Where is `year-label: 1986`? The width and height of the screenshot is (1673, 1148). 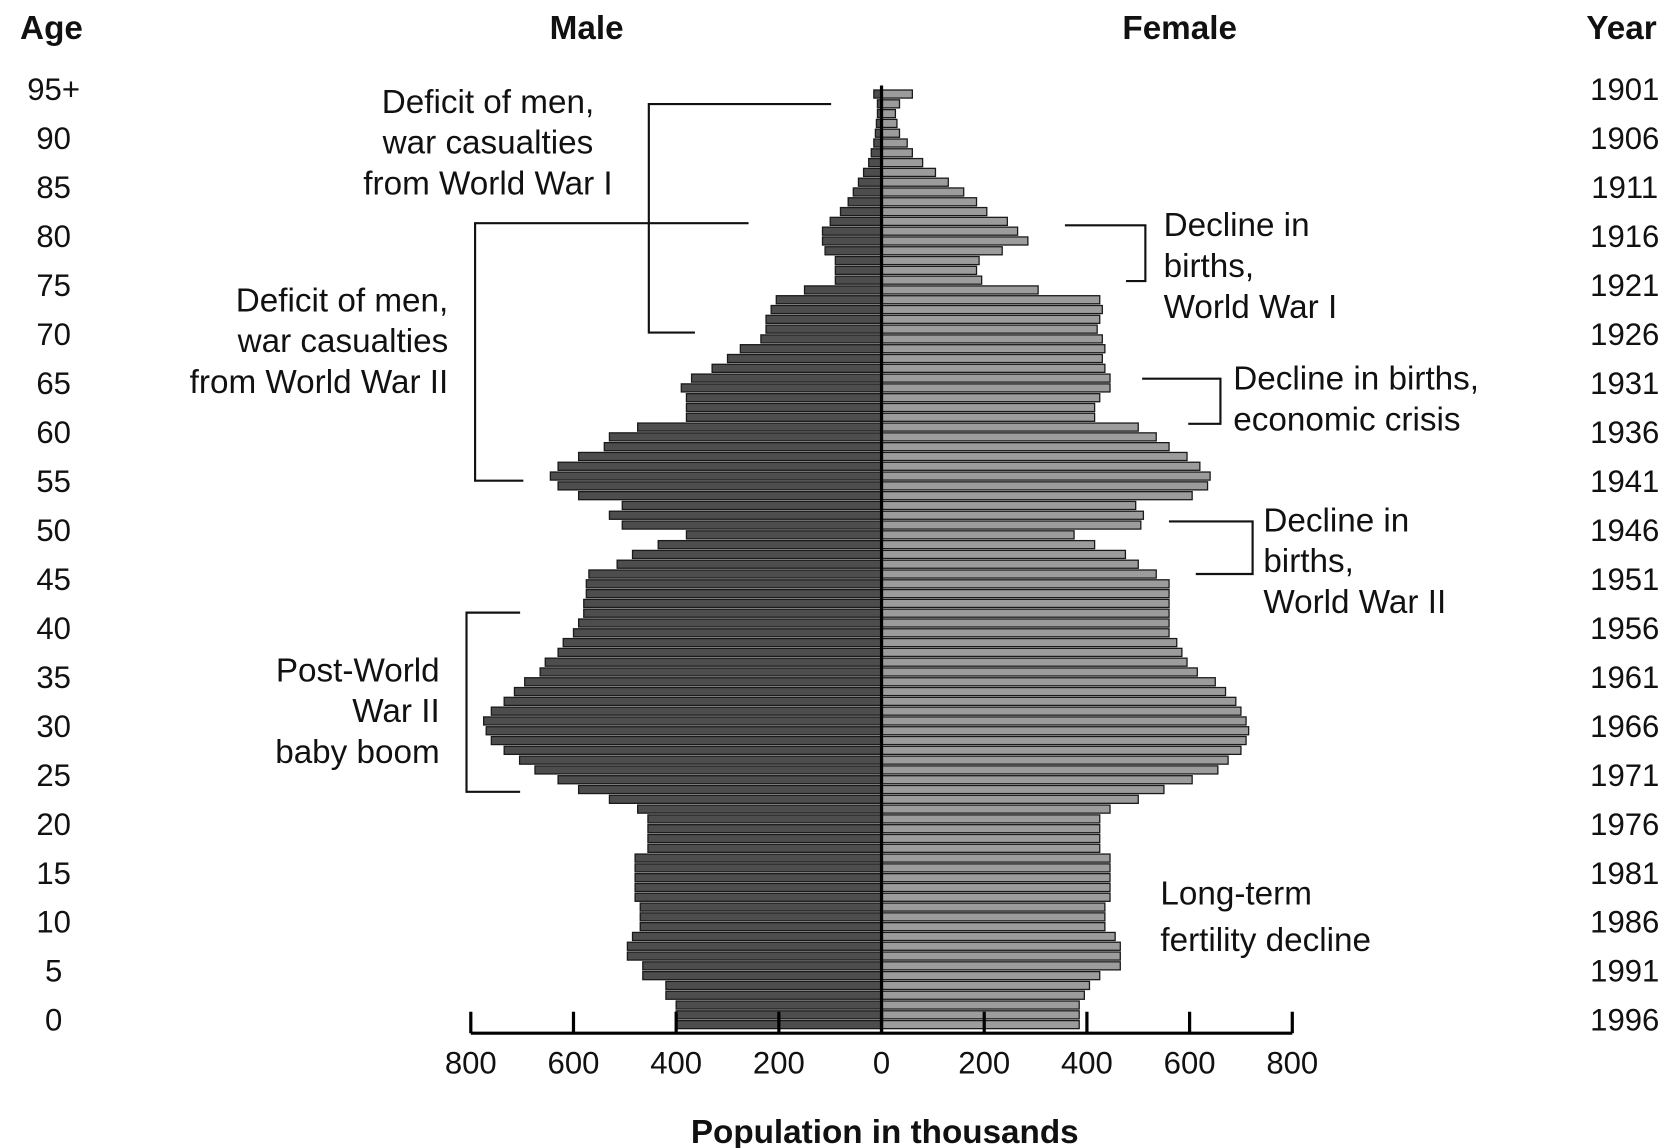
year-label: 1986 is located at coordinates (1624, 922).